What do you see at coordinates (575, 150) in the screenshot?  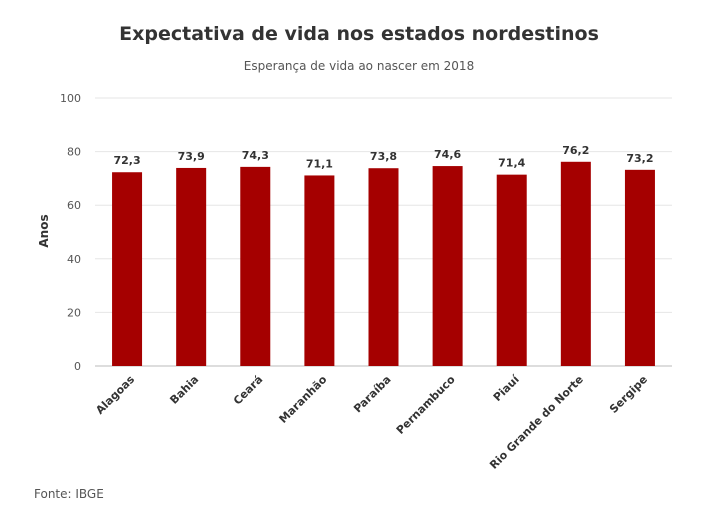 I see `data-label: 76,2` at bounding box center [575, 150].